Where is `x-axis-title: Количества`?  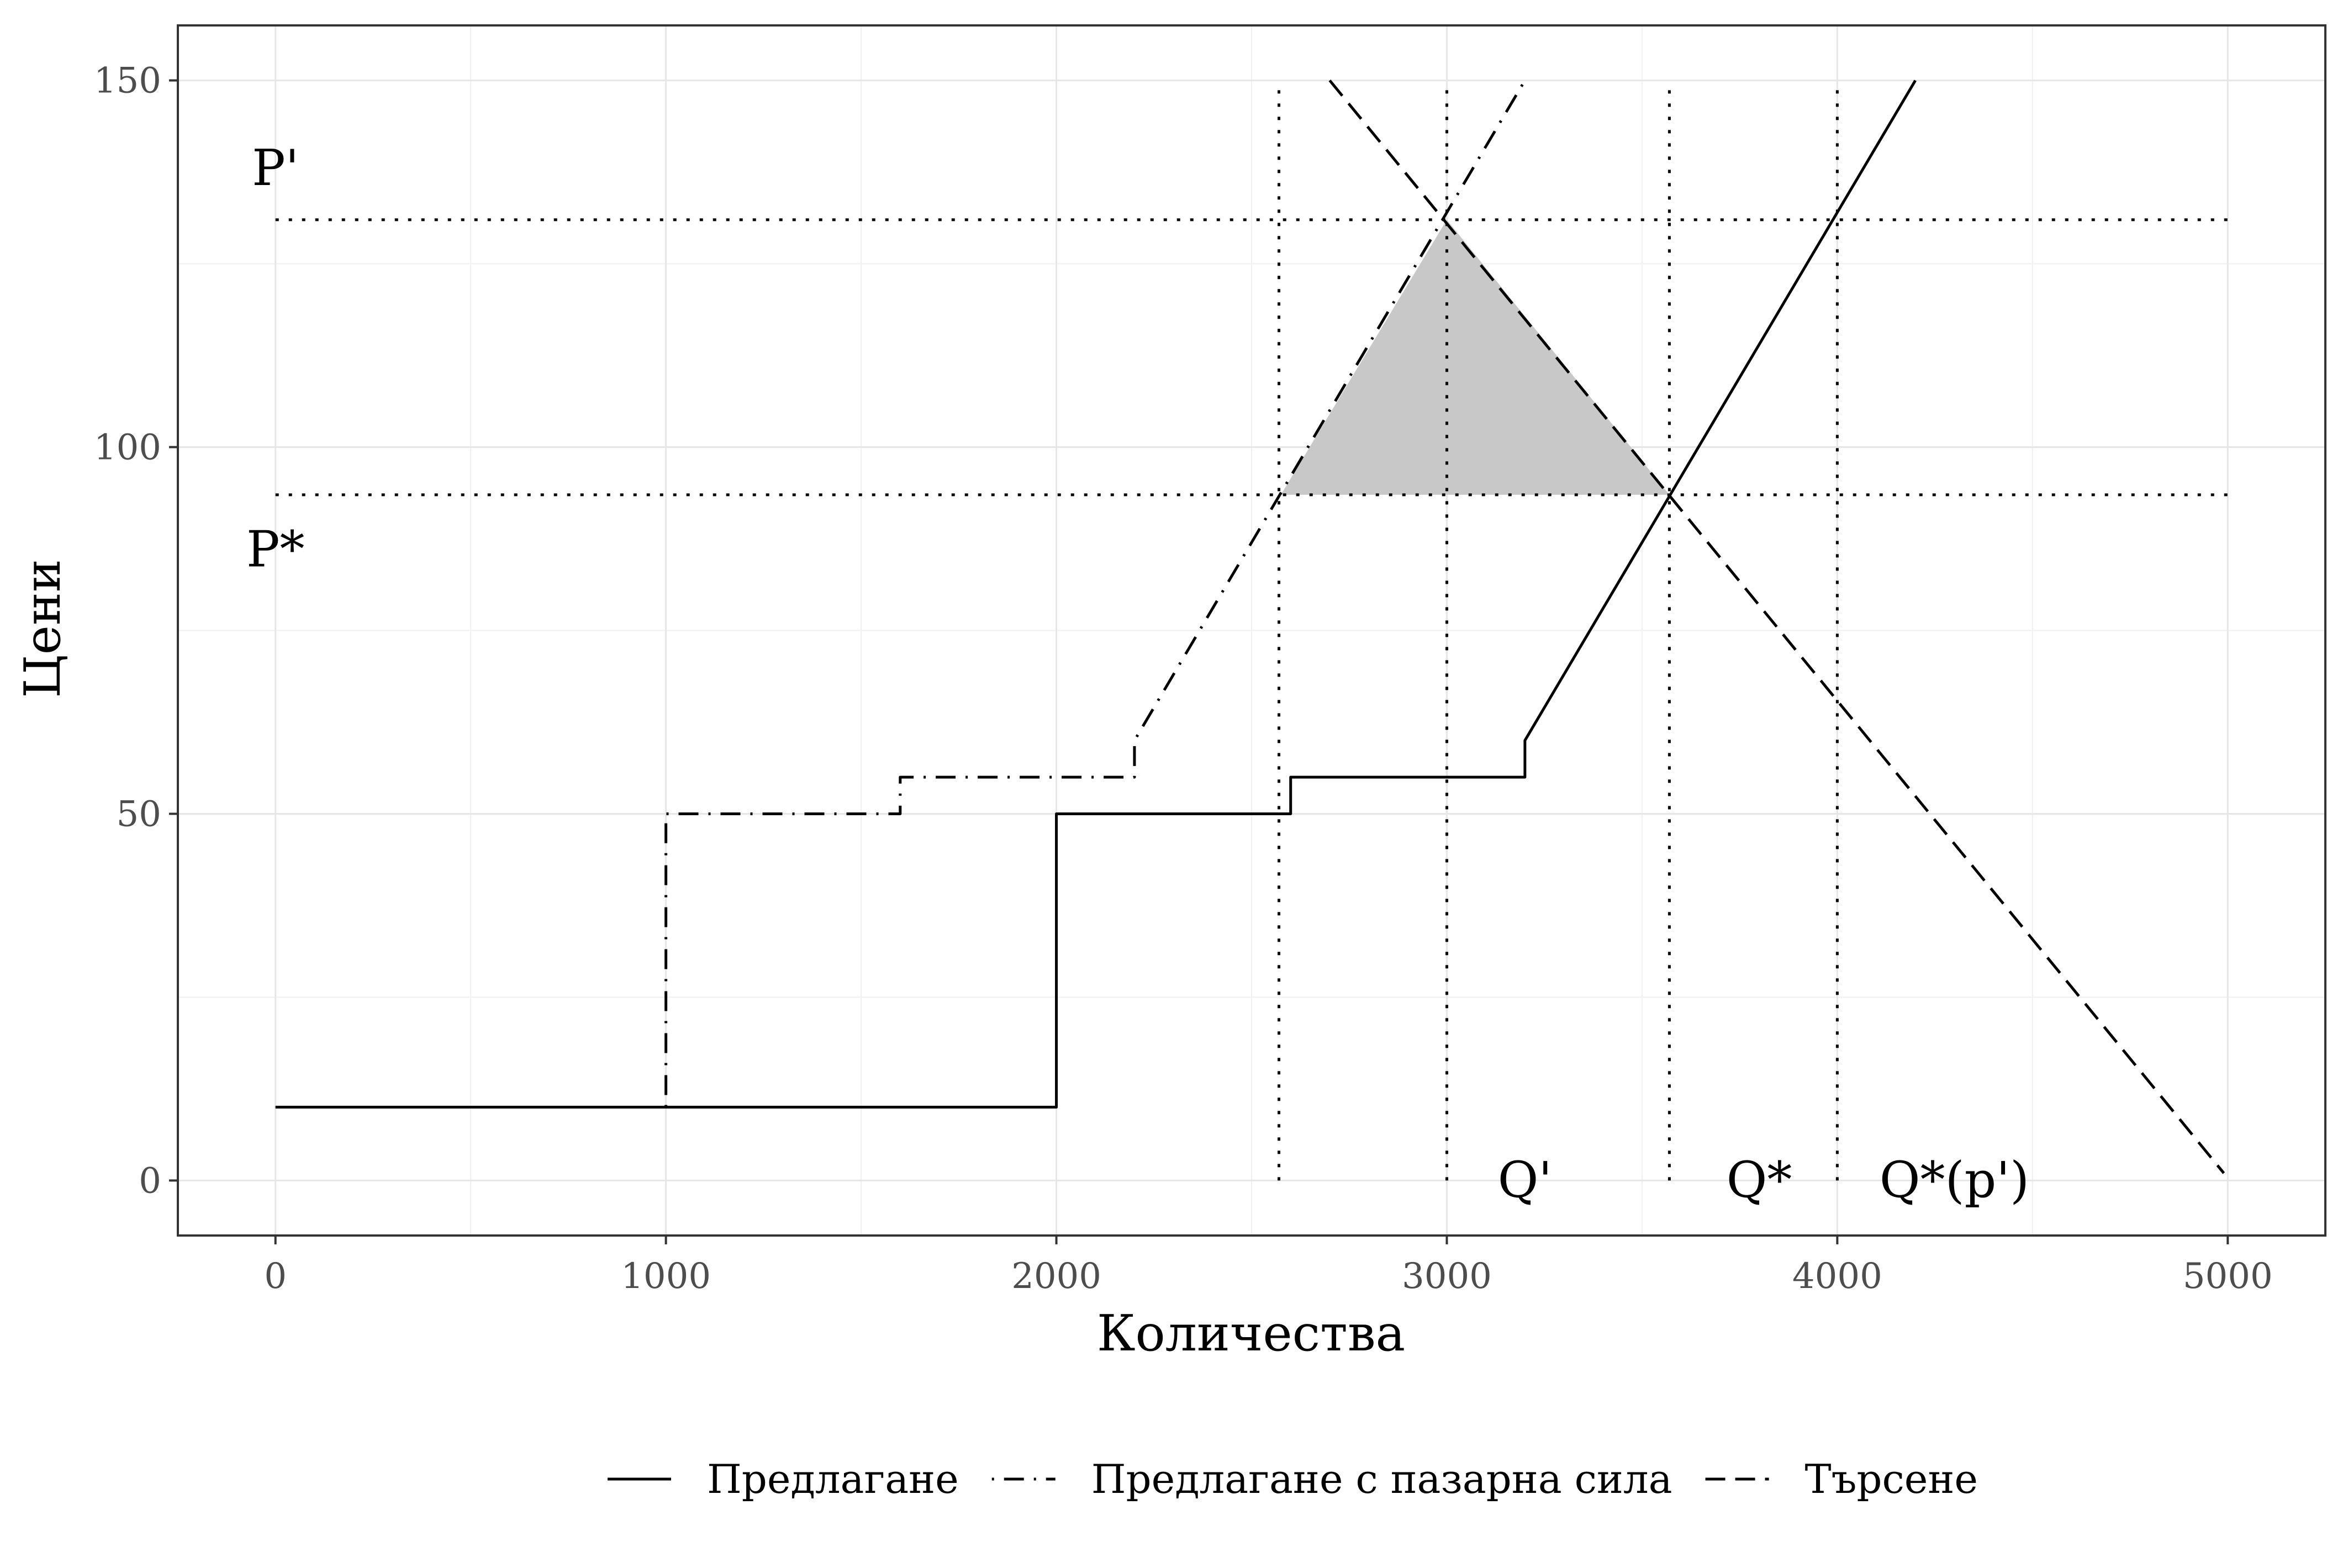
x-axis-title: Количества is located at coordinates (1251, 1334).